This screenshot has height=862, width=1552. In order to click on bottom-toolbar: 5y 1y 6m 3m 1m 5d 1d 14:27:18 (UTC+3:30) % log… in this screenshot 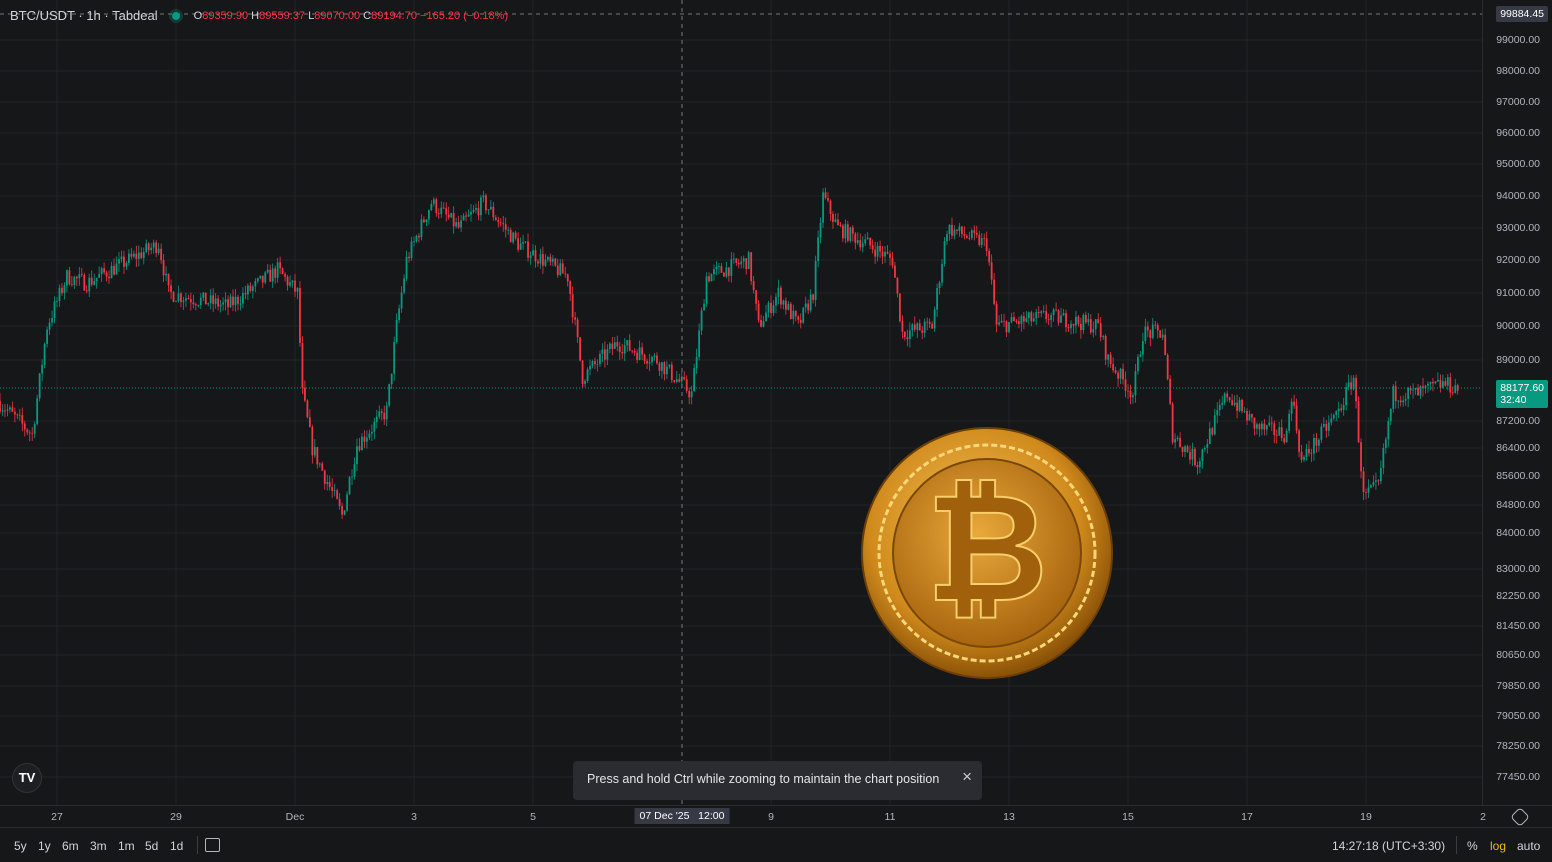, I will do `click(776, 845)`.